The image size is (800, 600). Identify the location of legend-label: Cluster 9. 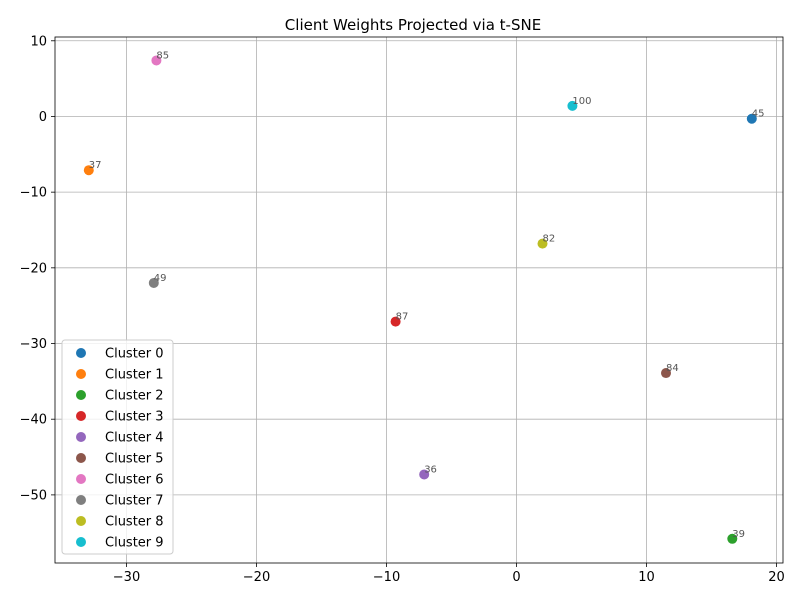
(134, 543).